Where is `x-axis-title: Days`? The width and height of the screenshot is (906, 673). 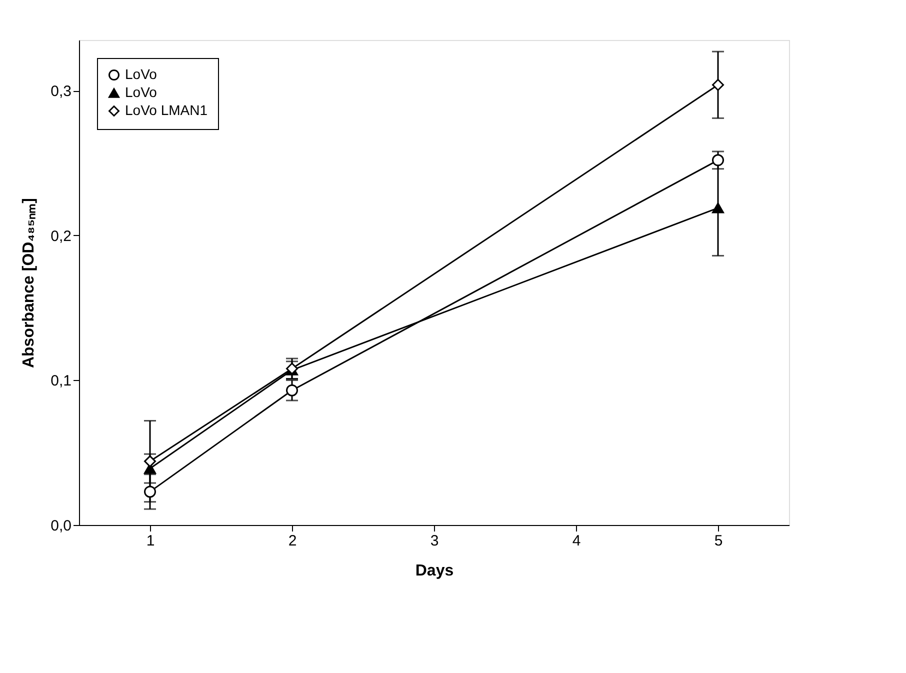 x-axis-title: Days is located at coordinates (434, 571).